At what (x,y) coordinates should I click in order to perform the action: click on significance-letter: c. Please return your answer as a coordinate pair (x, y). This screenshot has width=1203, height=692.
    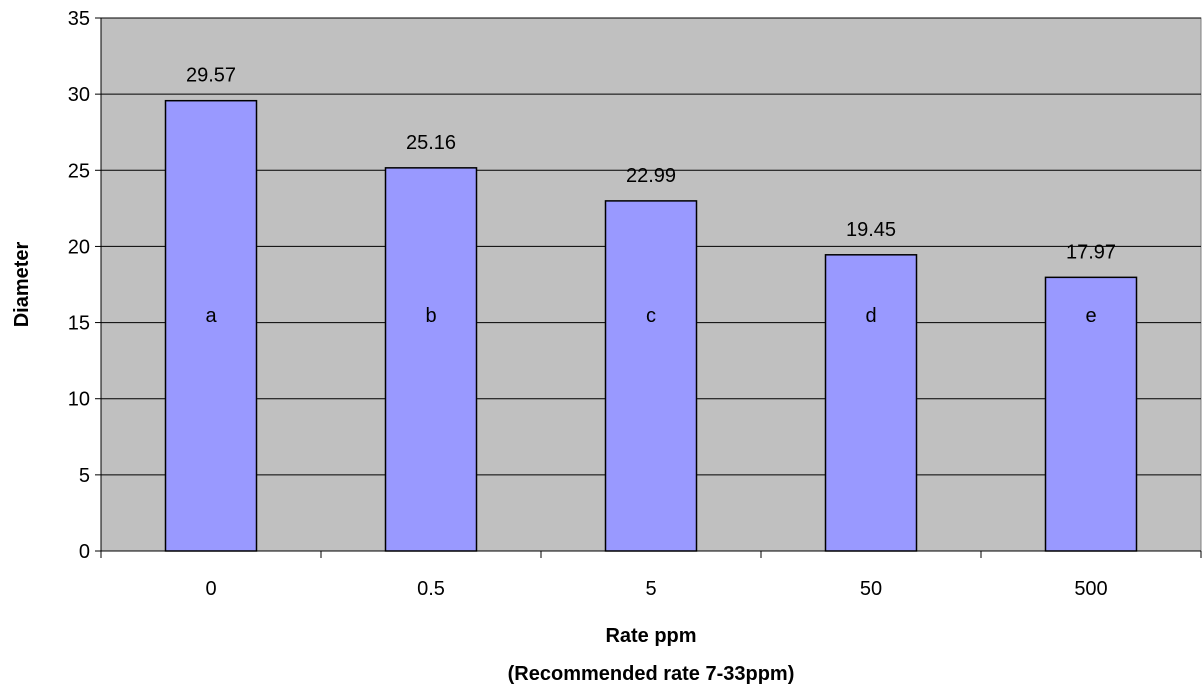
    Looking at the image, I should click on (651, 316).